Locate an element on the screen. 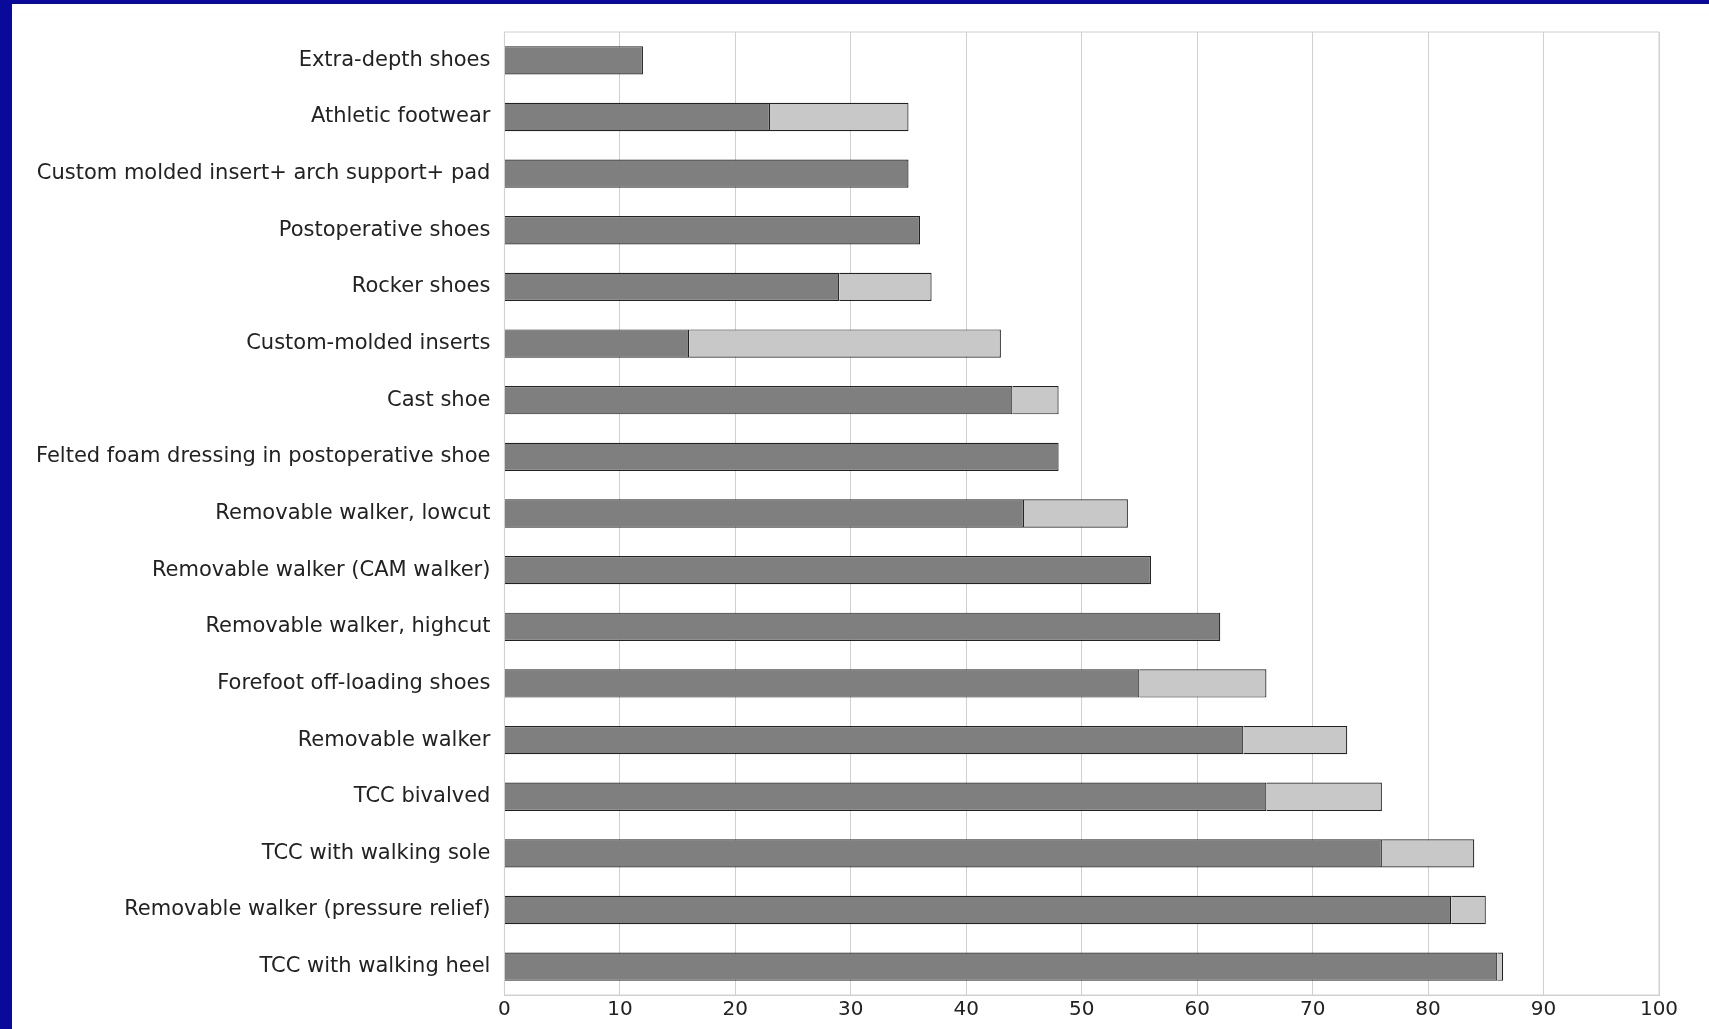 This screenshot has height=1029, width=1709. y-tick-label: Custom-molded inserts is located at coordinates (368, 342).